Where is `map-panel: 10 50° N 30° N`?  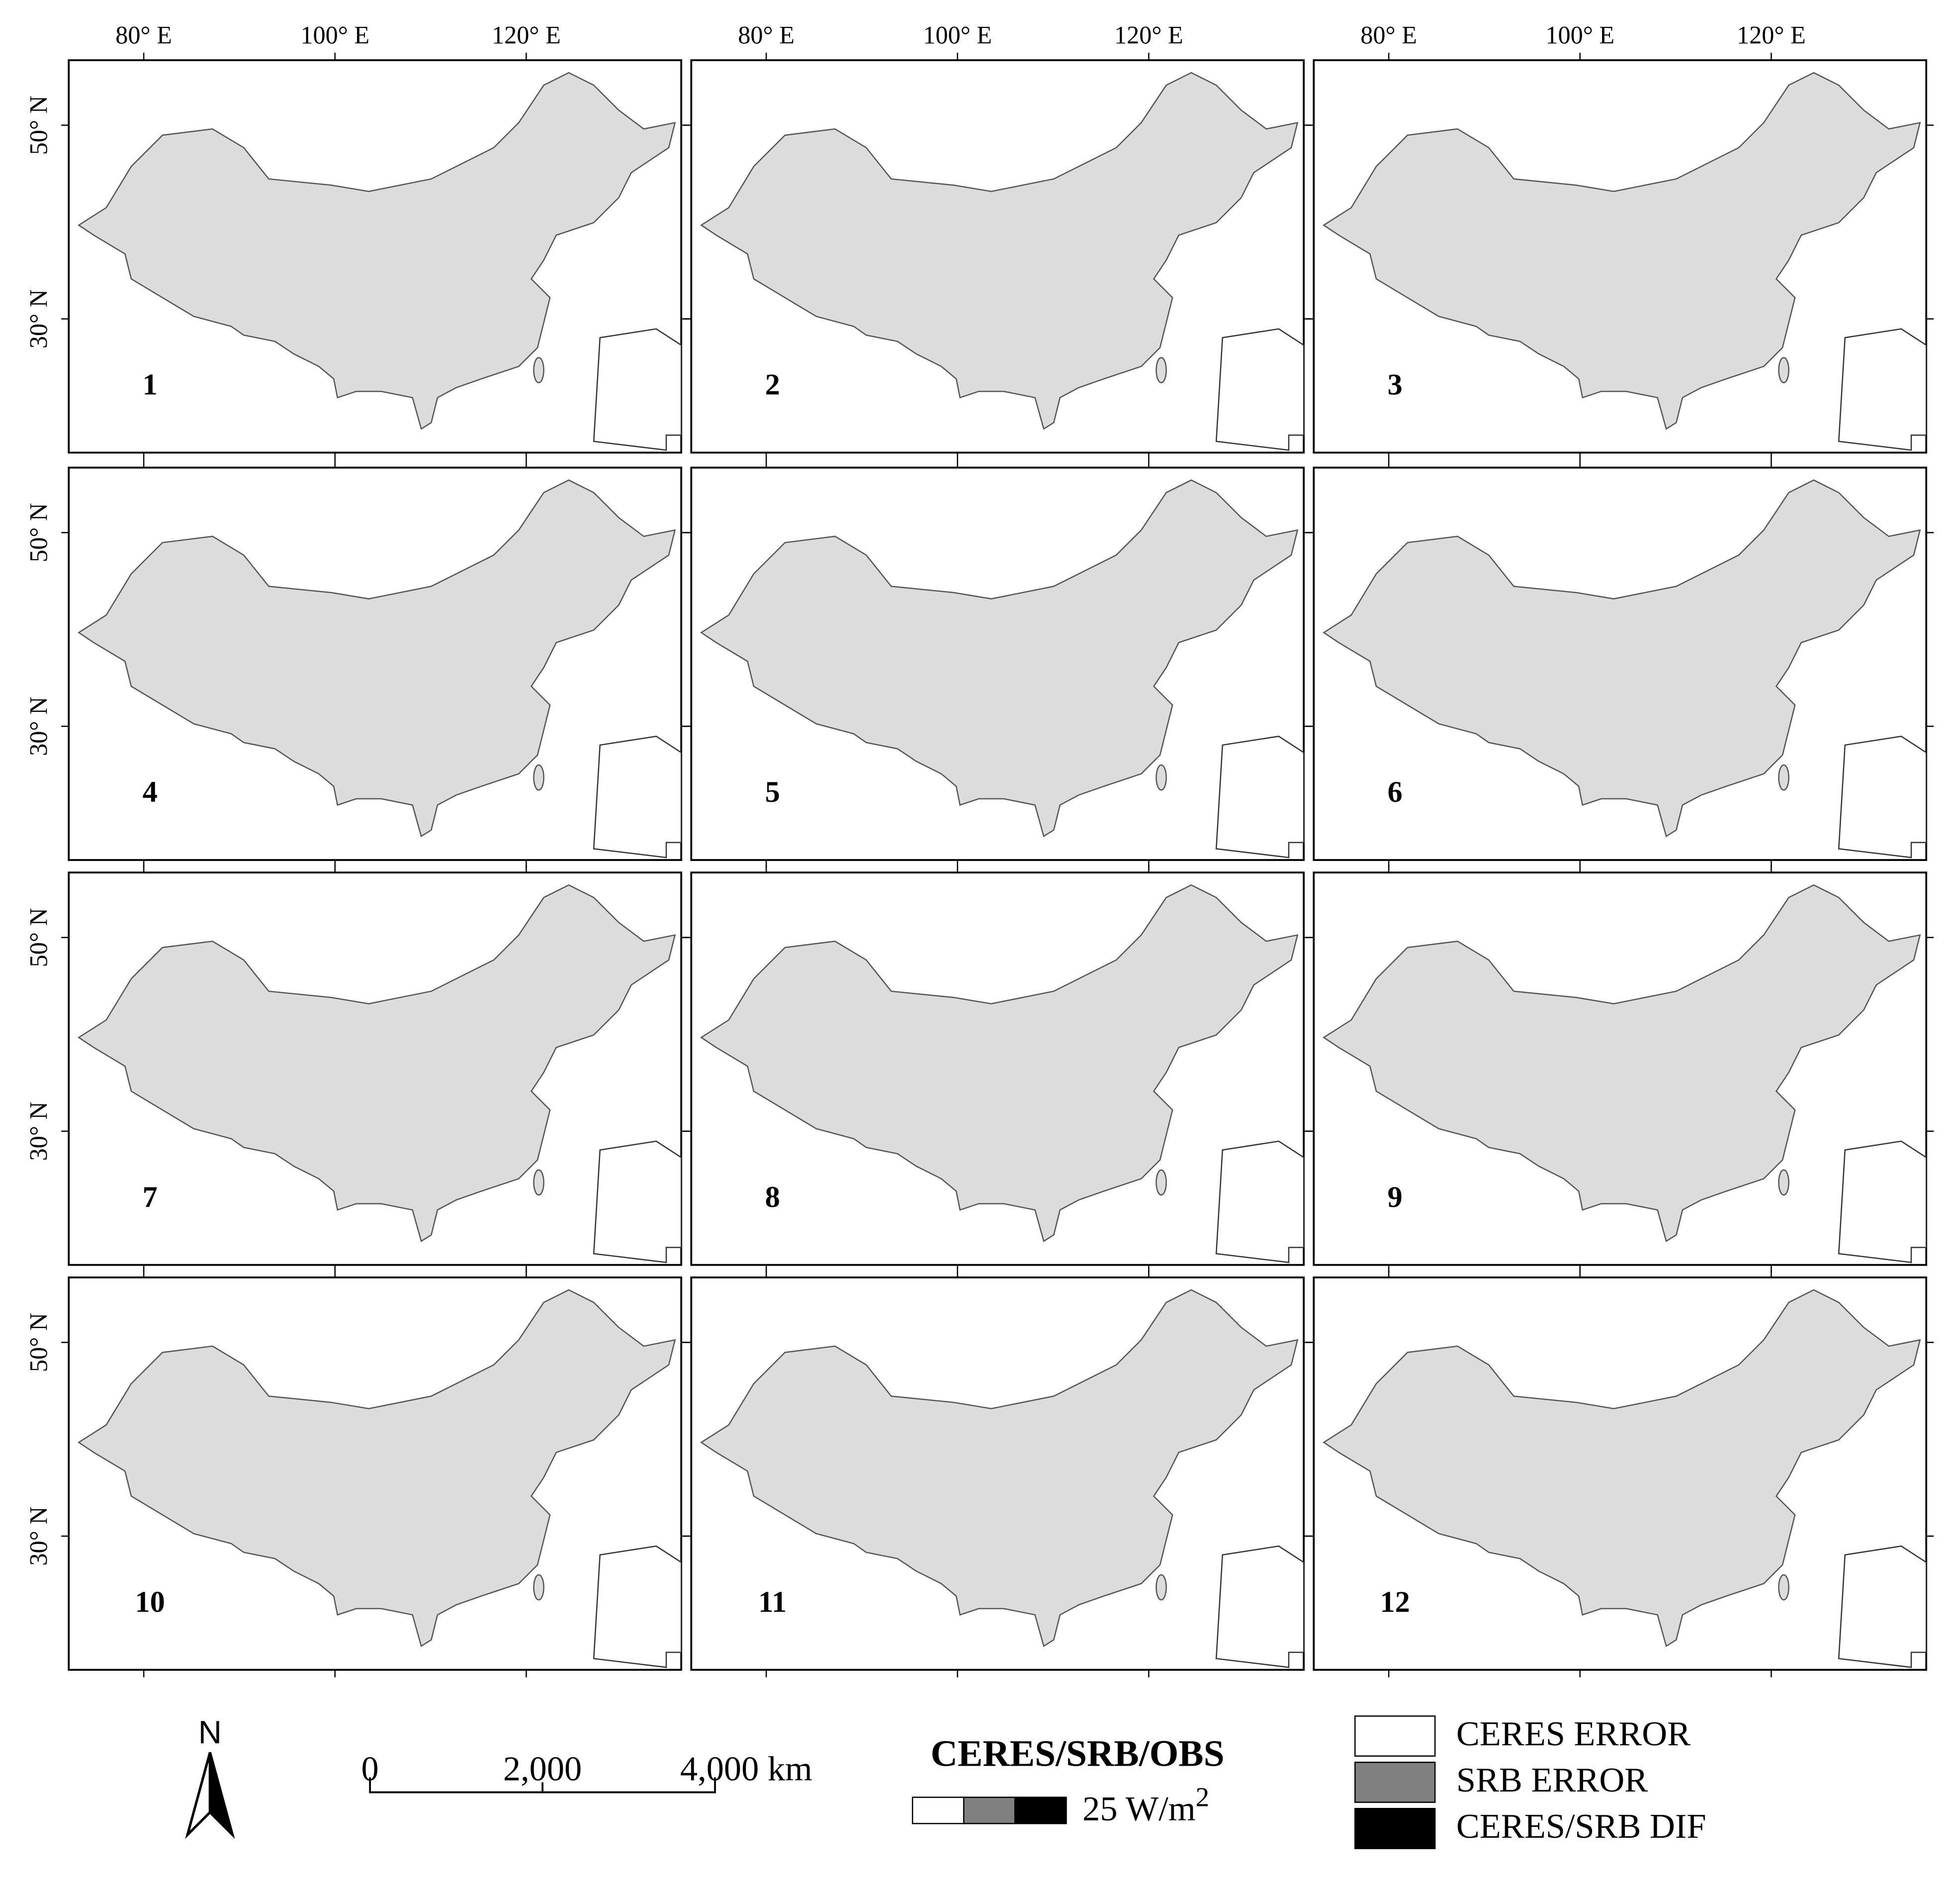 map-panel: 10 50° N 30° N is located at coordinates (356, 1474).